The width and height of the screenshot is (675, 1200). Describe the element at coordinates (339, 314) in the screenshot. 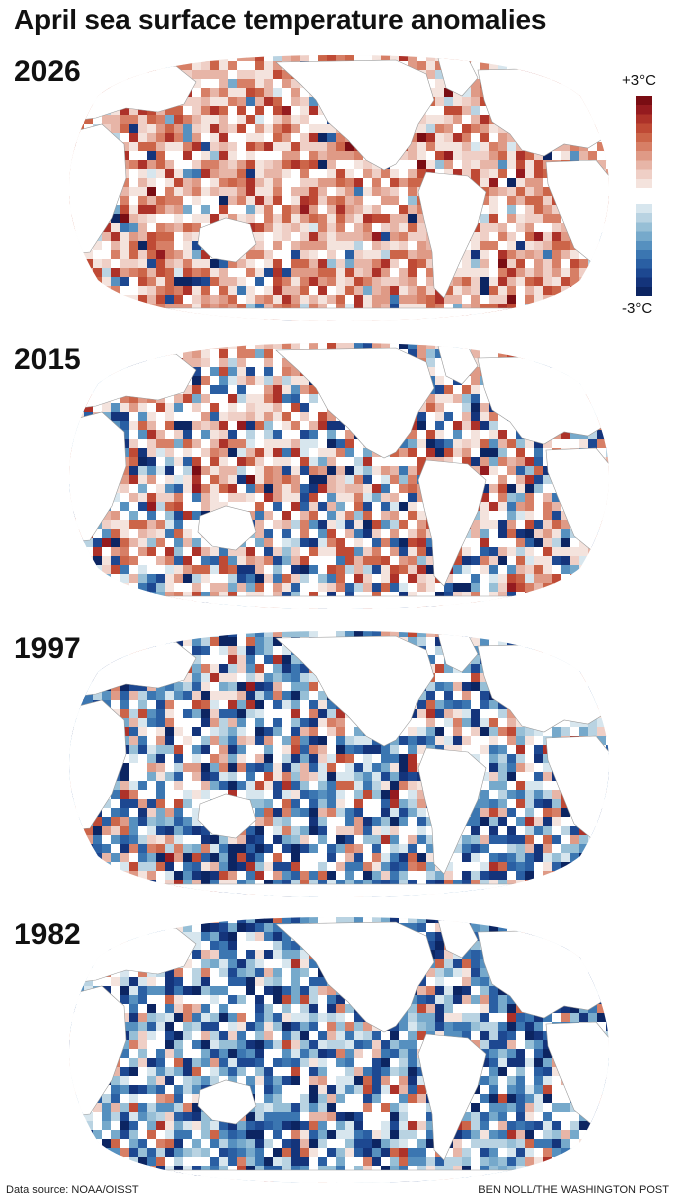

I see `landmass` at that location.